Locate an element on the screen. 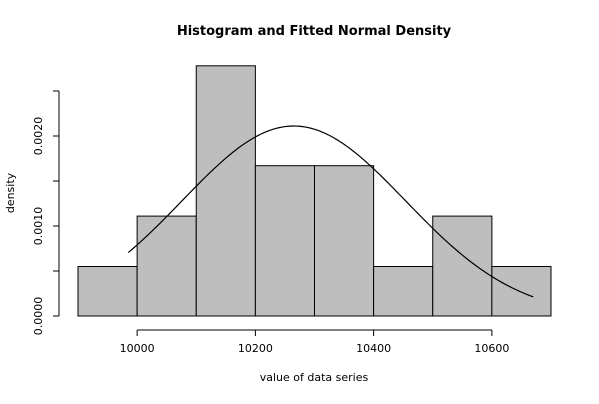 The height and width of the screenshot is (404, 599). y-axis-label: density is located at coordinates (10, 192).